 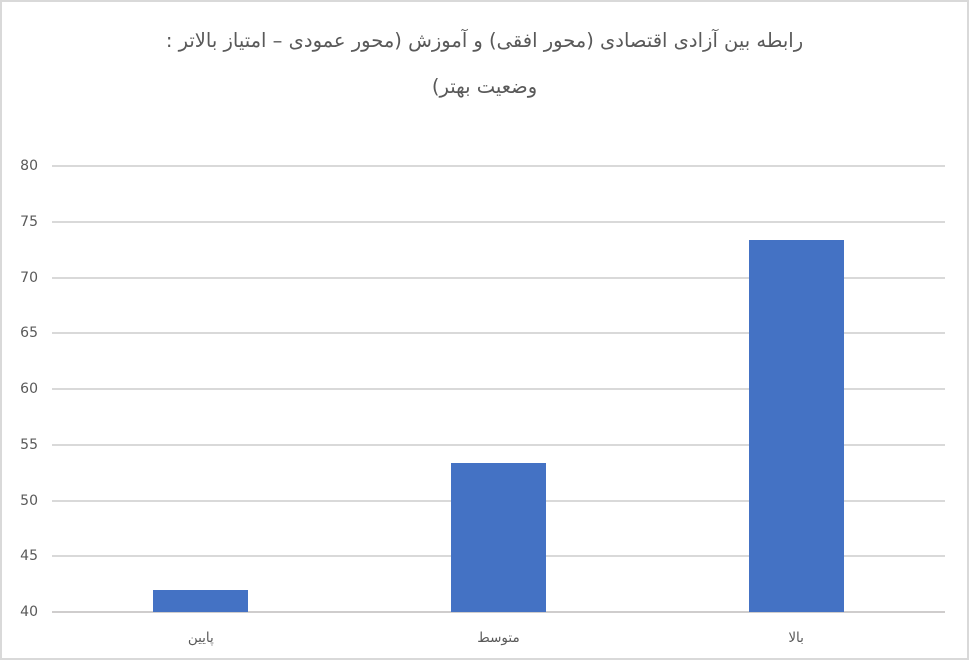 What do you see at coordinates (29, 500) in the screenshot?
I see `y-tick-label: 50` at bounding box center [29, 500].